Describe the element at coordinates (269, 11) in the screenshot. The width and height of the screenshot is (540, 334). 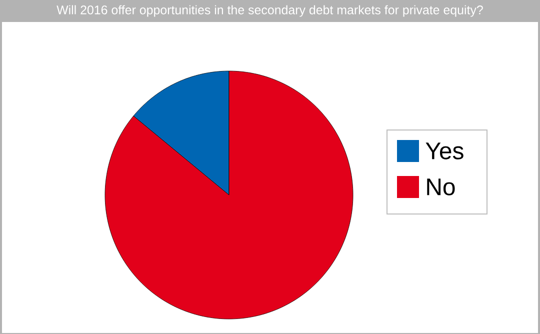
I see `chart-title: Will 2016 offer opportunities in the secondary debt markets for private equity?` at that location.